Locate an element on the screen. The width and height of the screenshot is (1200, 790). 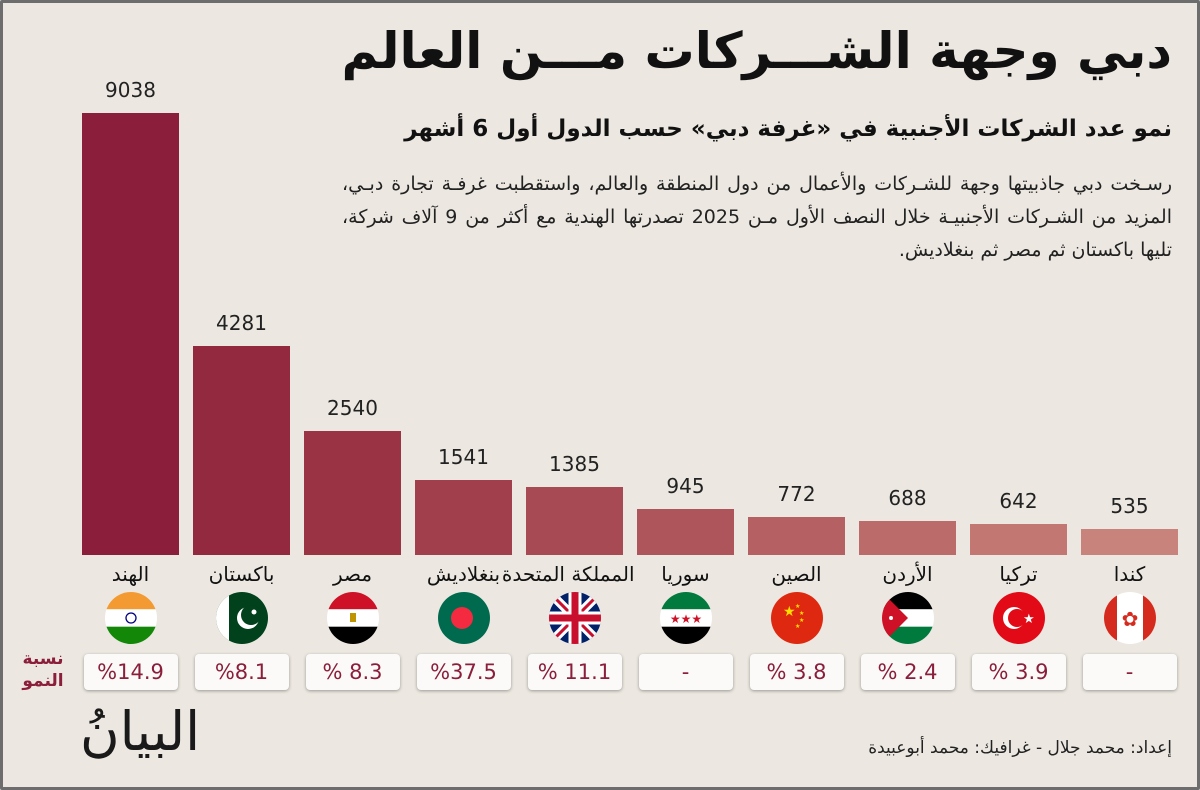
uk-flag-icon is located at coordinates (574, 618).